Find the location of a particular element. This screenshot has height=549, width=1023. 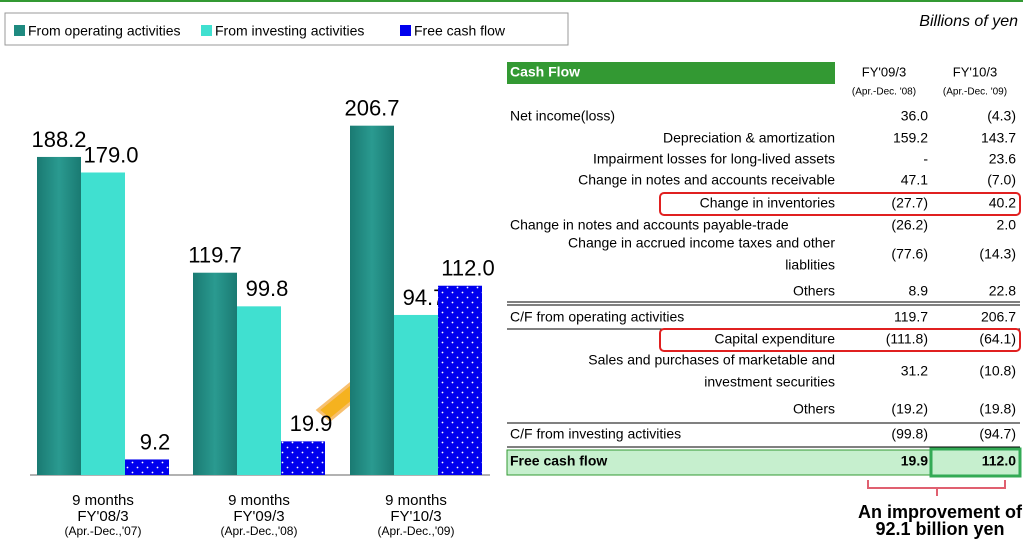

row-value: 40.2 is located at coordinates (1002, 203).